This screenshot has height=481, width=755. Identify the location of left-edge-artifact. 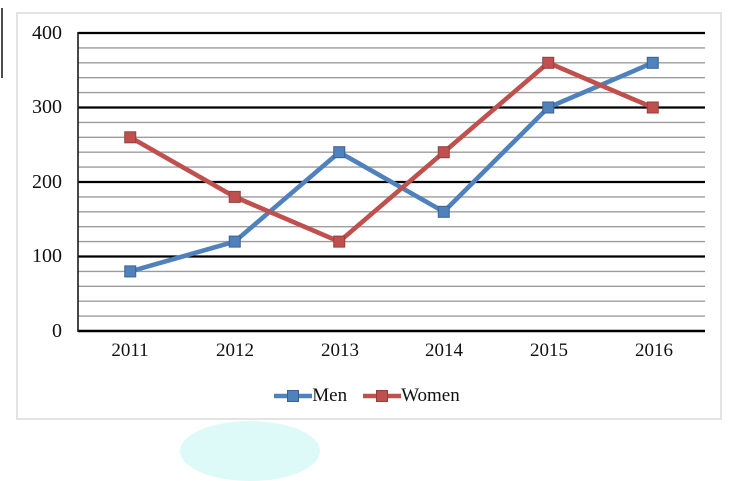
(2, 43).